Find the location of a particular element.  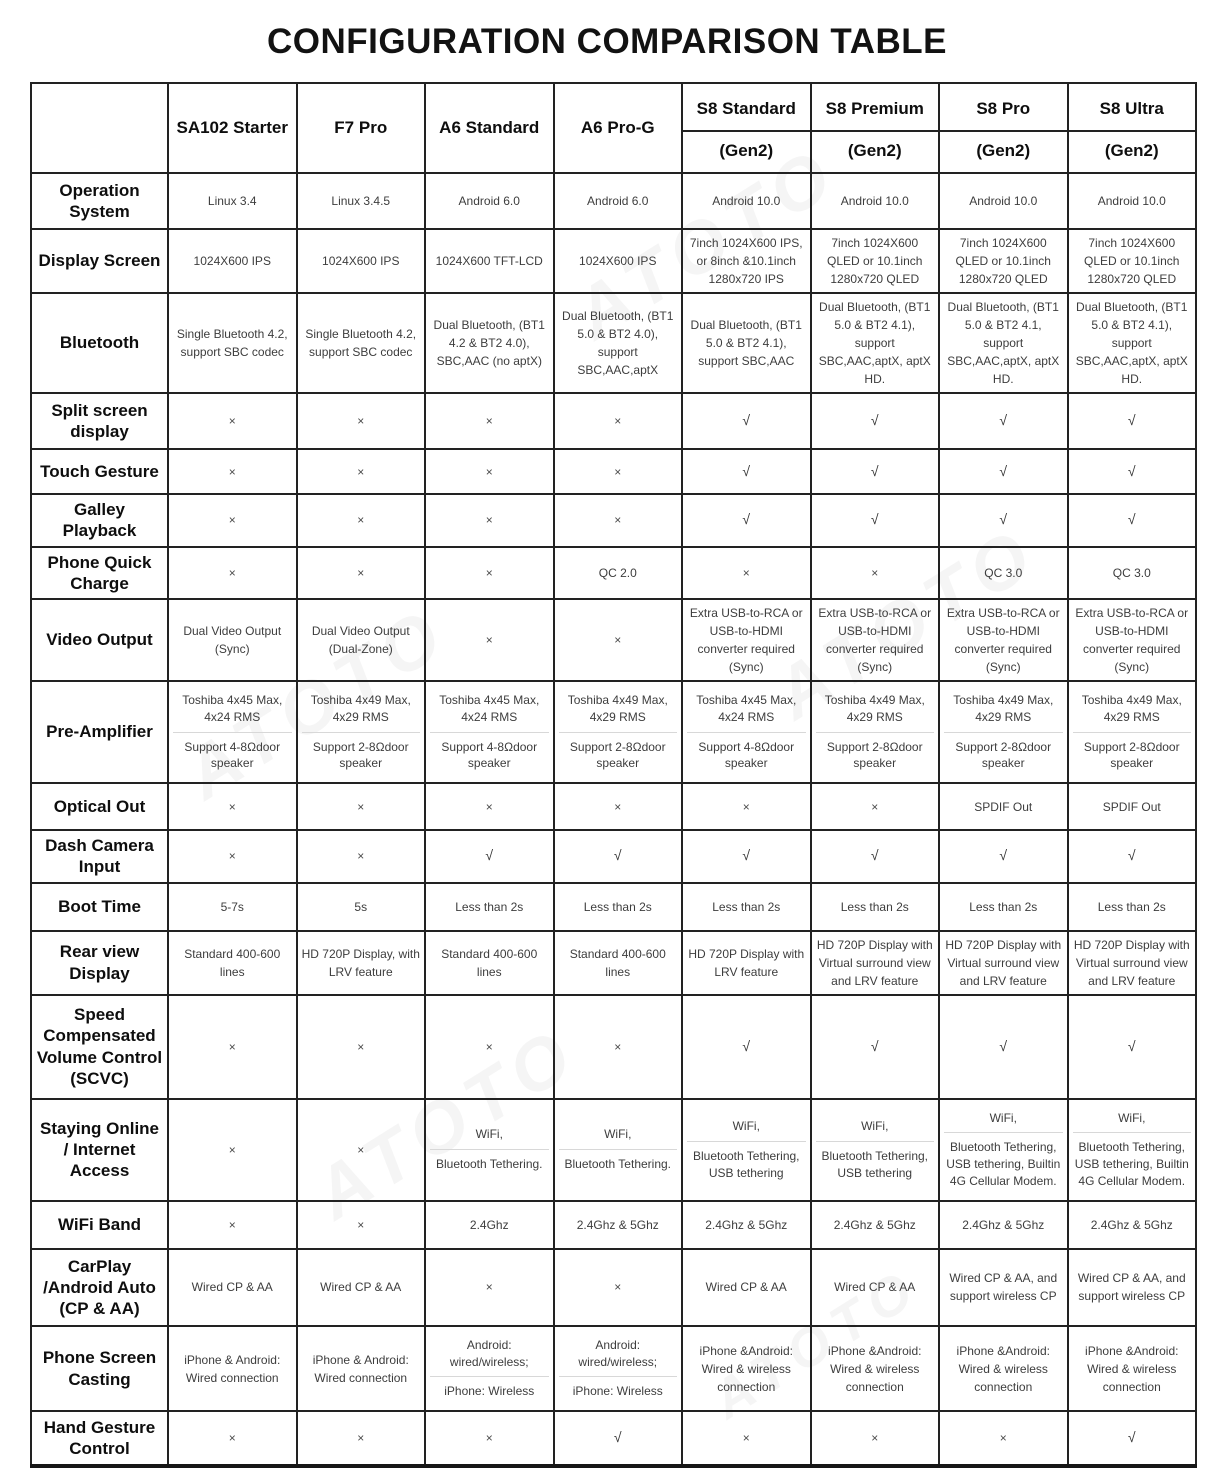

table-cell: SPDIF Out is located at coordinates (1131, 807).